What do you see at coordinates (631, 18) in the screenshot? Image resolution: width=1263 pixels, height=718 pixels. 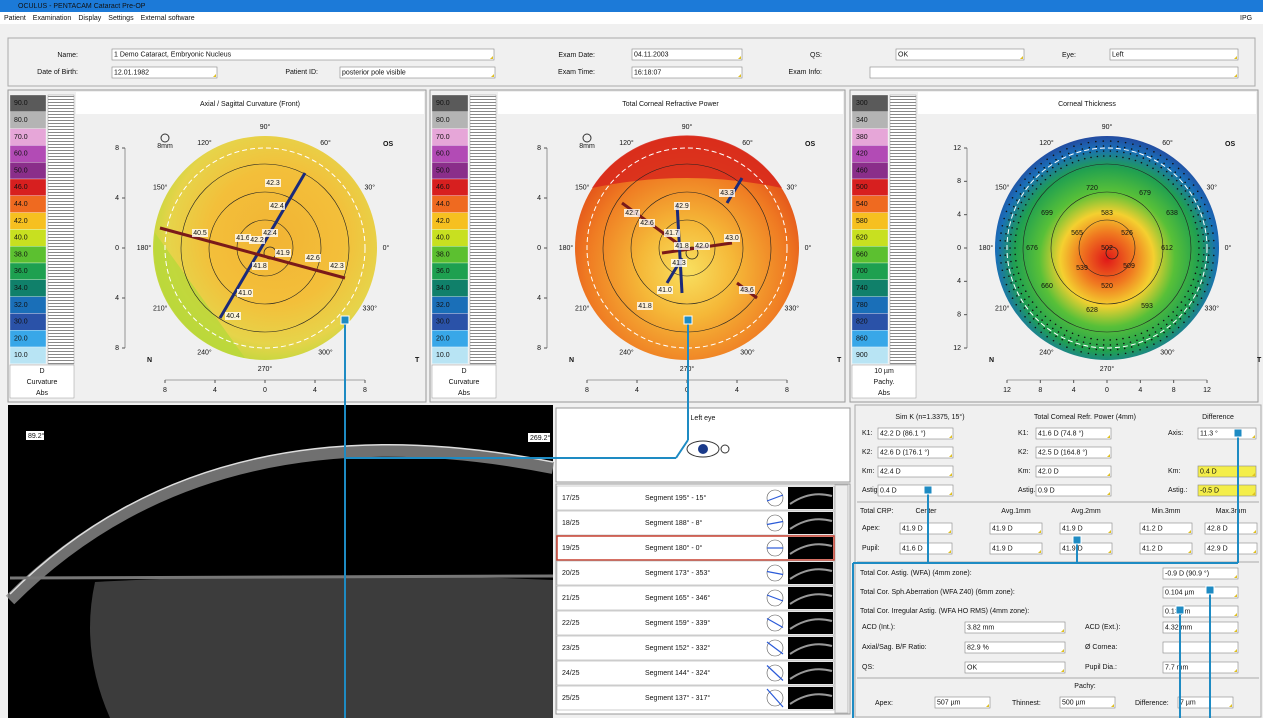 I see `menu-bar` at bounding box center [631, 18].